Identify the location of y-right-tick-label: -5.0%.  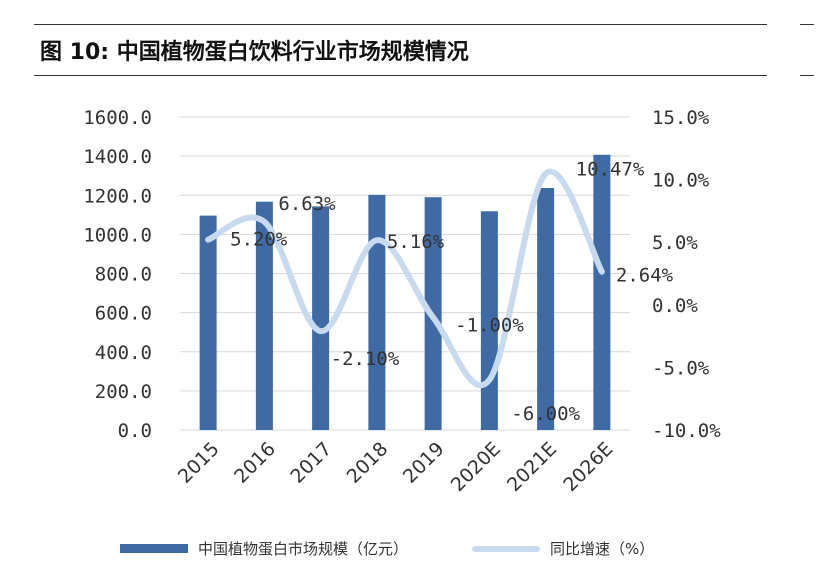
(681, 368).